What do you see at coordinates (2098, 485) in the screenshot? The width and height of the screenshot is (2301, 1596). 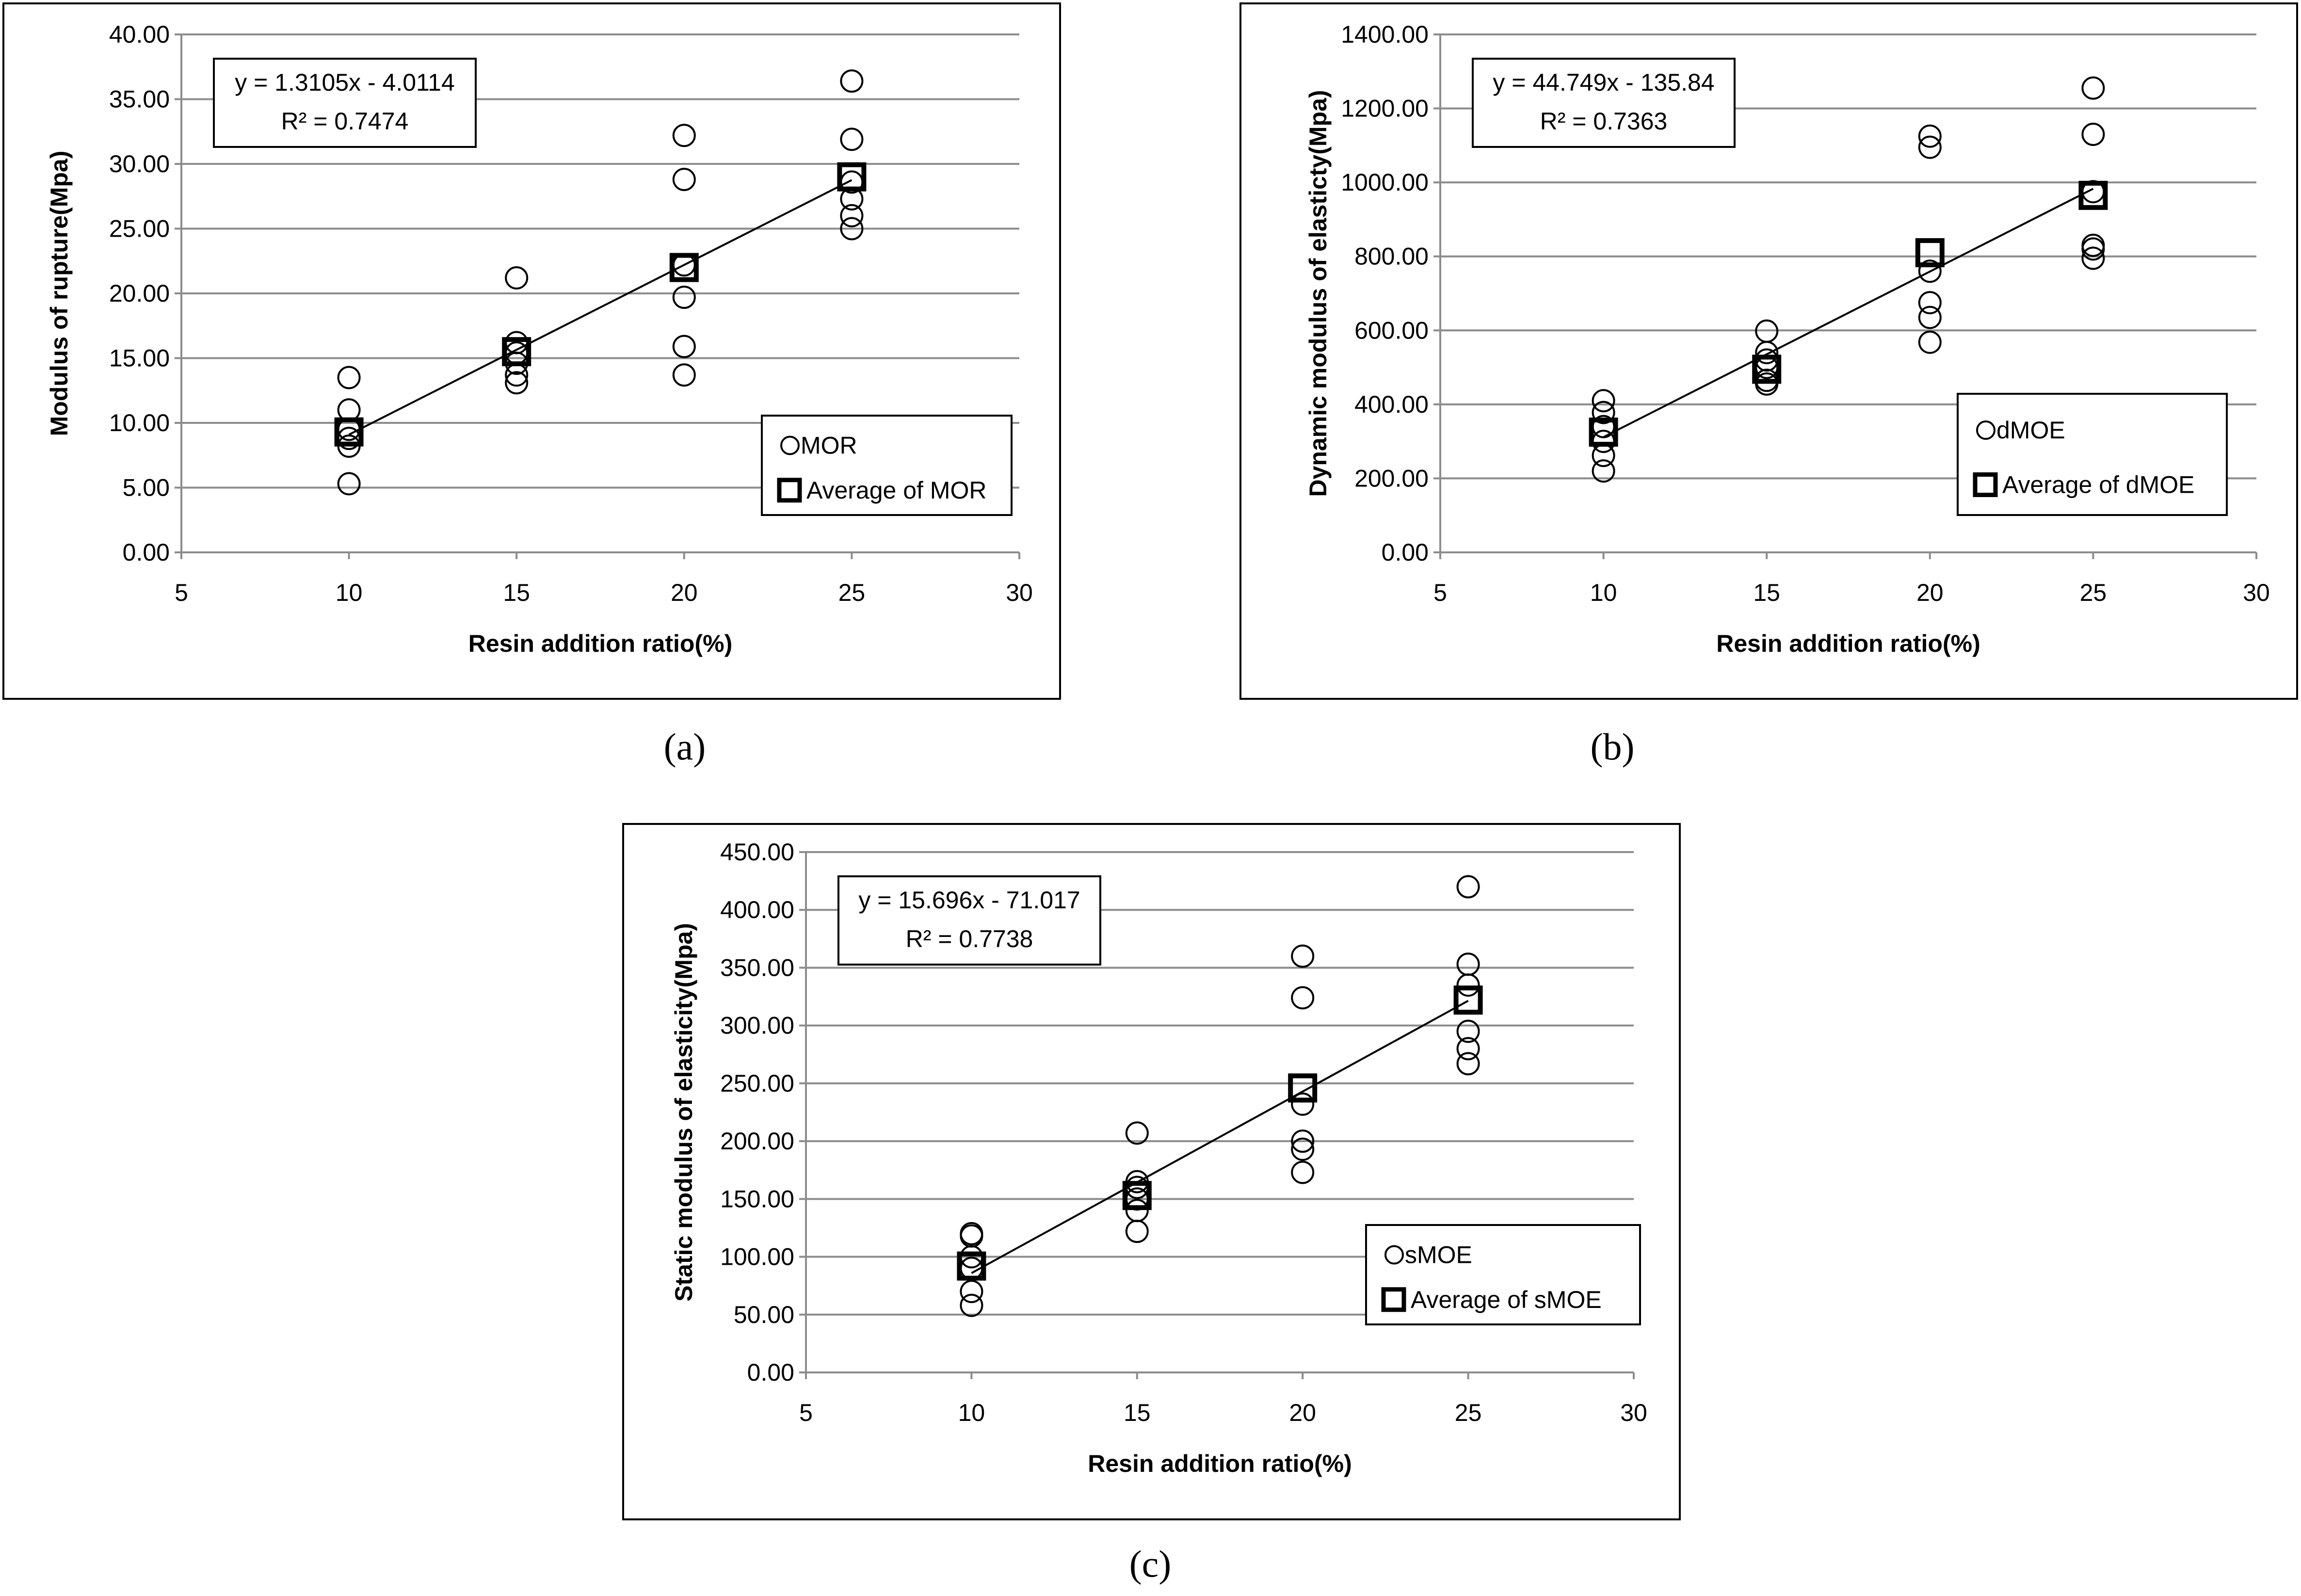 I see `legend-label: Average of dMOE` at bounding box center [2098, 485].